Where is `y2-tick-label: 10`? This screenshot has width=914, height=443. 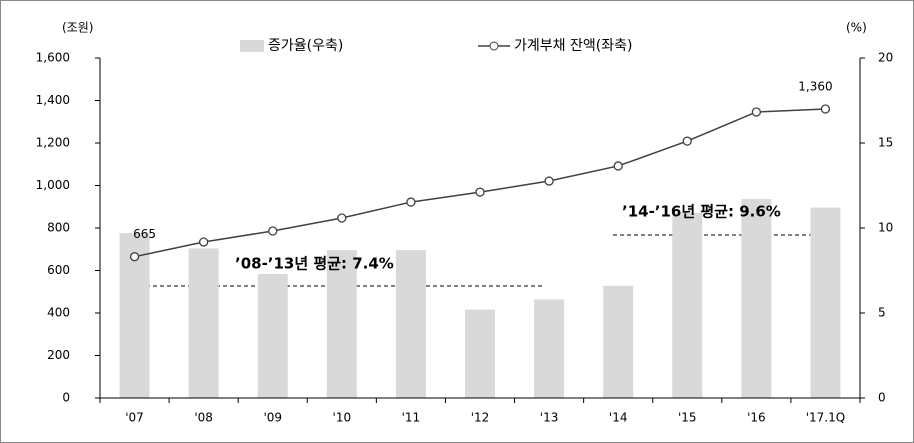
y2-tick-label: 10 is located at coordinates (885, 228).